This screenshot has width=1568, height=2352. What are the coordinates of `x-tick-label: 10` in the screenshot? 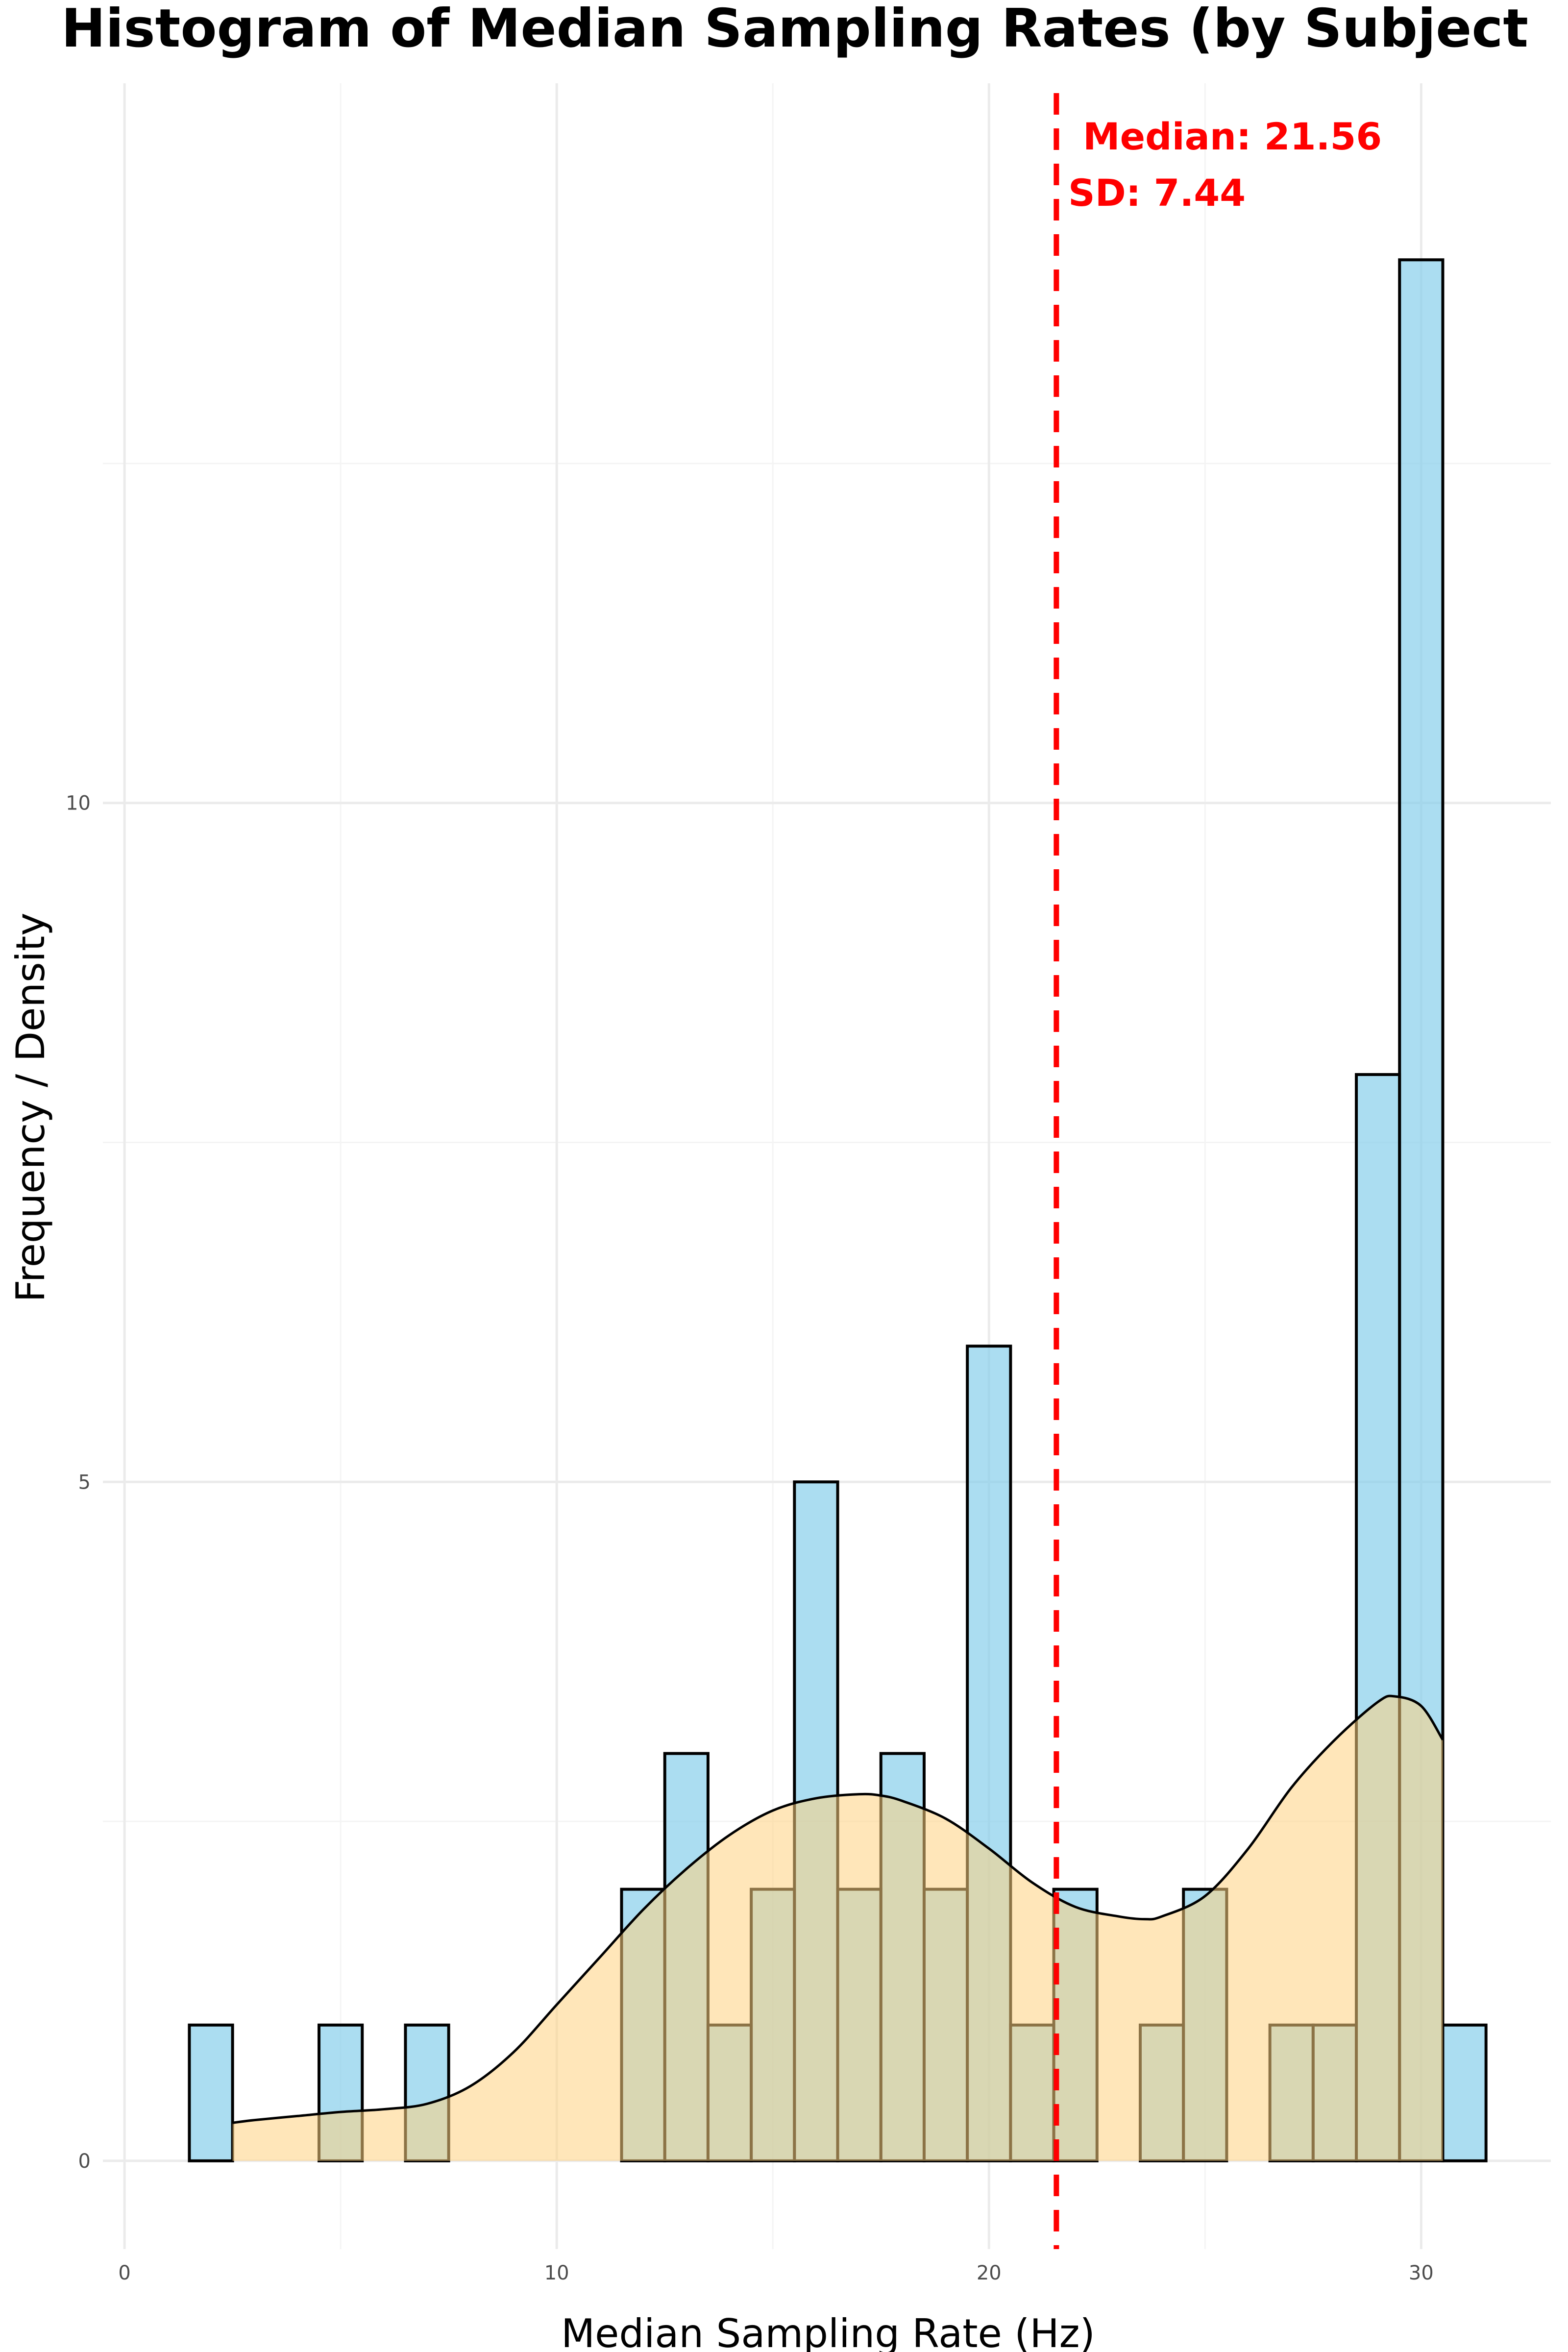 It's located at (556, 2273).